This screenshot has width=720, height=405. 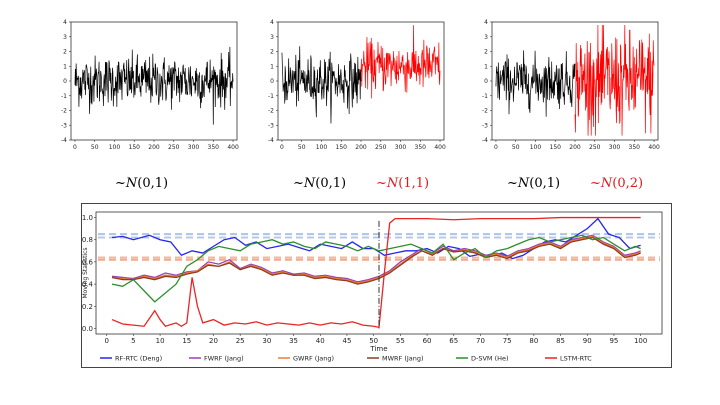 What do you see at coordinates (347, 341) in the screenshot?
I see `x-tick-label: 45` at bounding box center [347, 341].